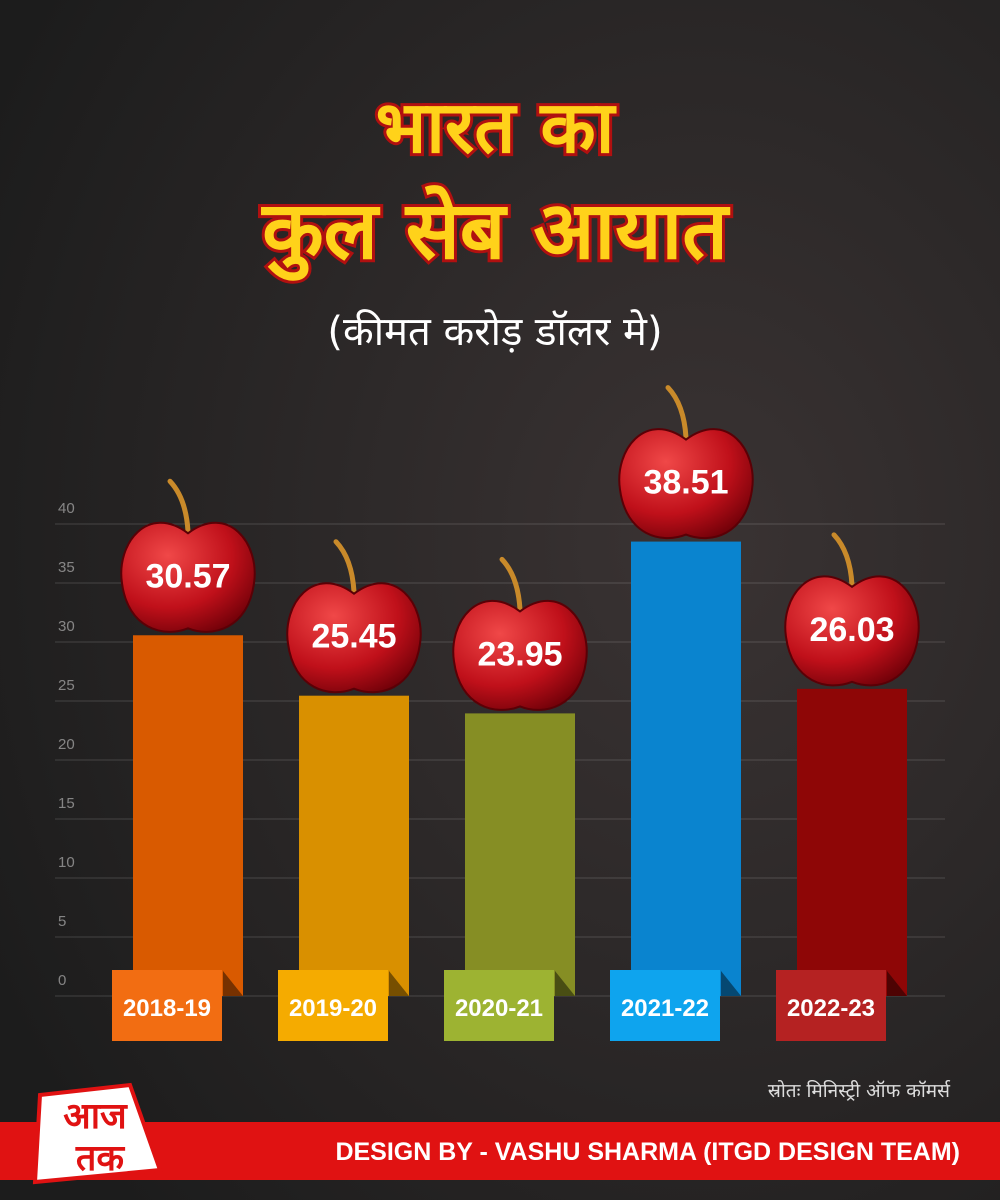 This screenshot has width=1000, height=1200. What do you see at coordinates (66, 744) in the screenshot?
I see `y-tick-label: 20` at bounding box center [66, 744].